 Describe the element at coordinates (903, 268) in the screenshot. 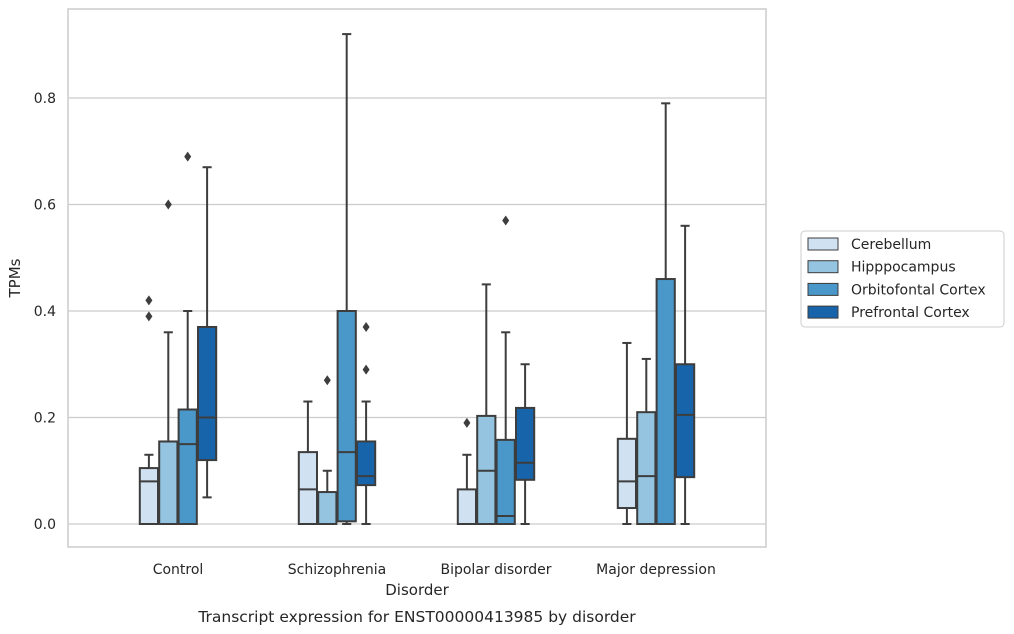

I see `legend-label: Hipppocampus` at that location.